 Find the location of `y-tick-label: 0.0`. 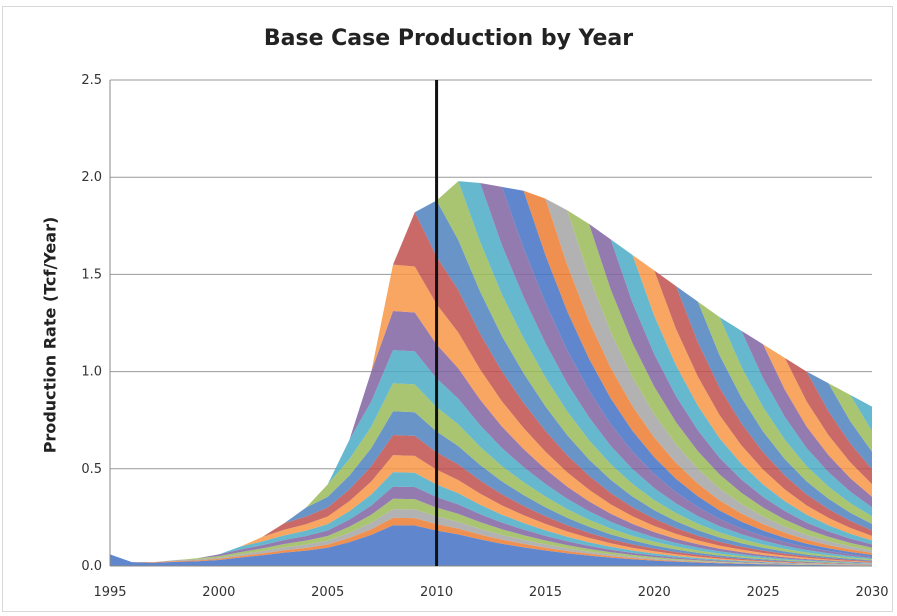

y-tick-label: 0.0 is located at coordinates (91, 566).